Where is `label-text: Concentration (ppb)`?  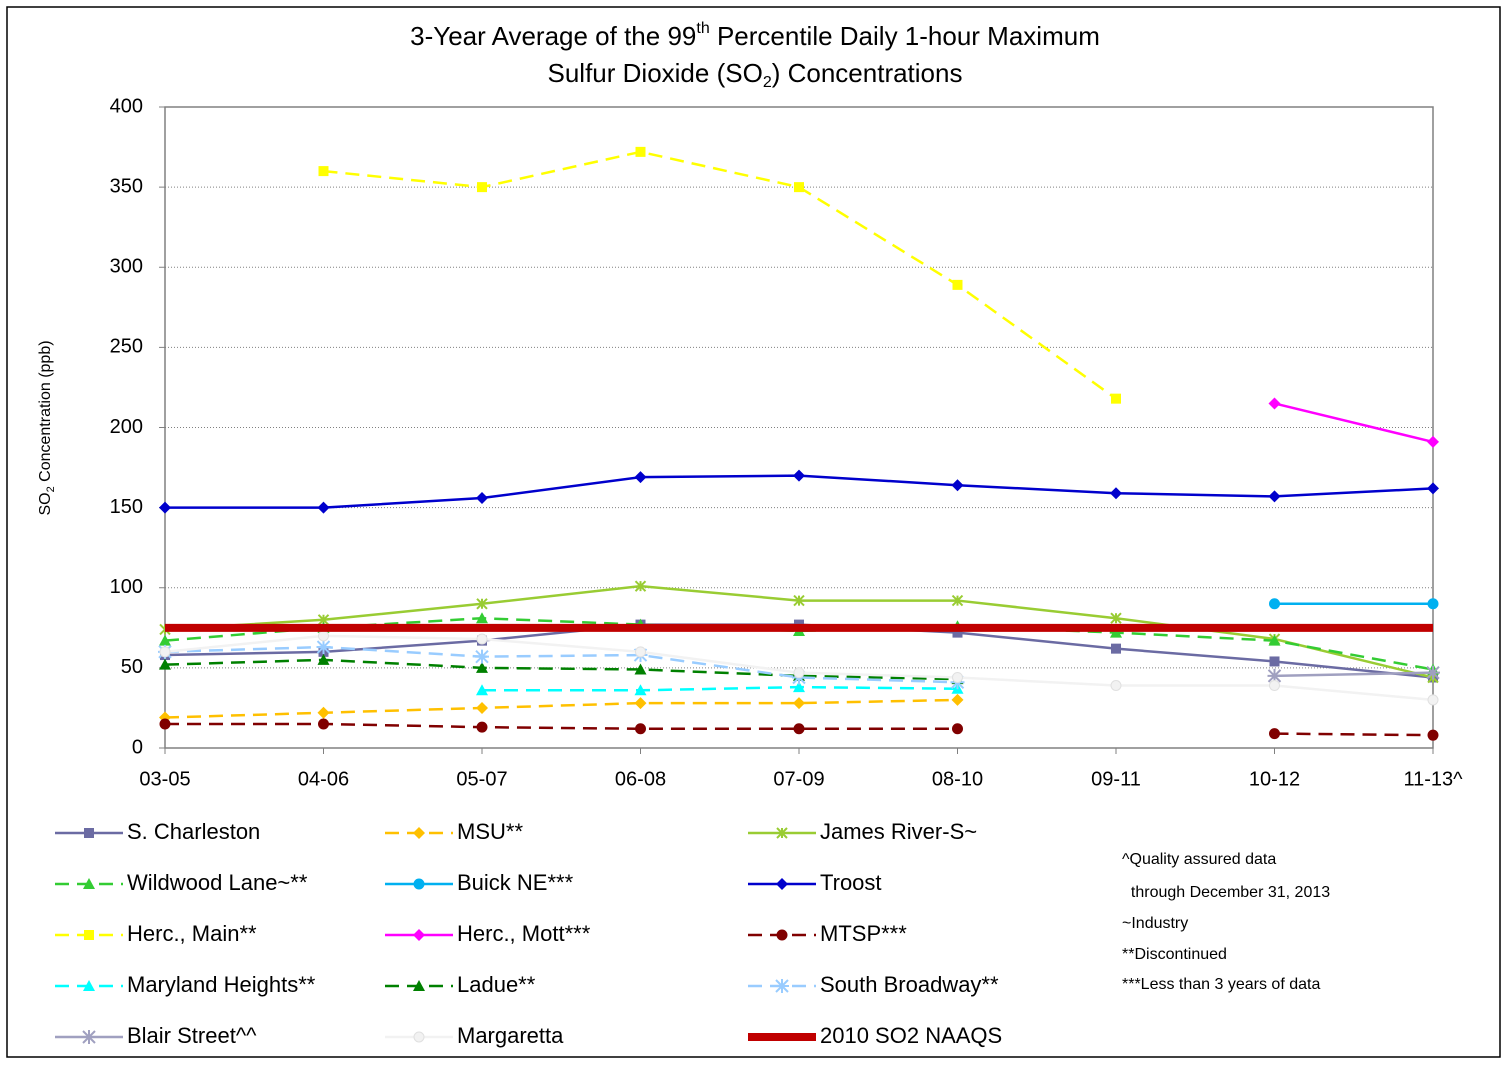 label-text: Concentration (ppb) is located at coordinates (45, 413).